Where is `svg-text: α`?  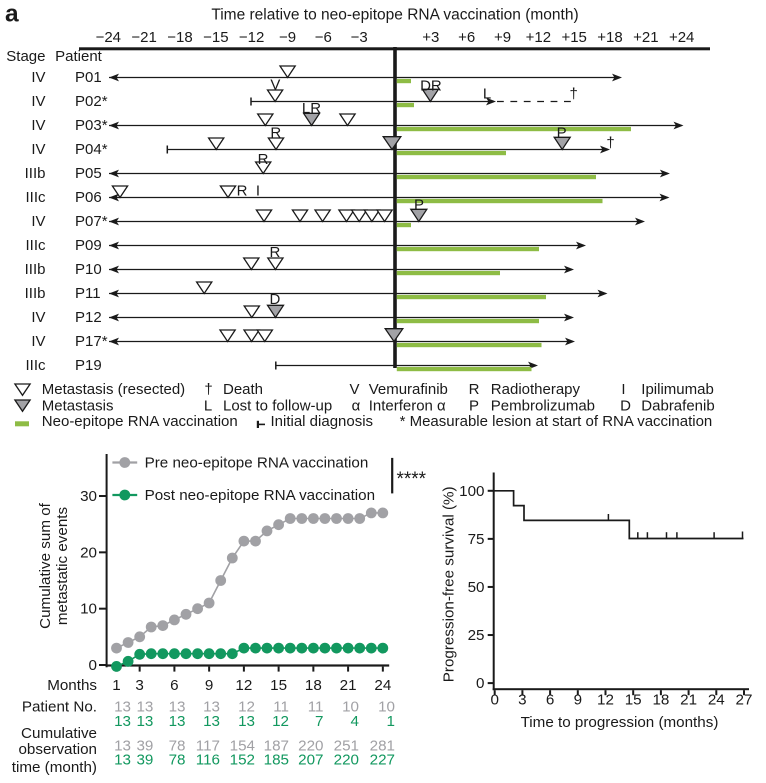 svg-text: α is located at coordinates (356, 406).